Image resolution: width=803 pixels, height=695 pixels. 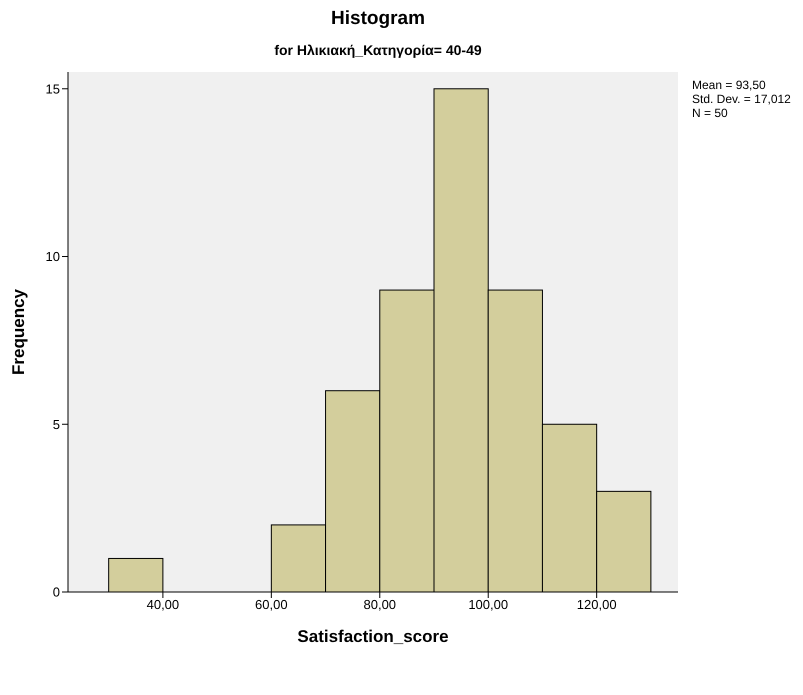 What do you see at coordinates (56, 424) in the screenshot?
I see `y-tick-label: 5` at bounding box center [56, 424].